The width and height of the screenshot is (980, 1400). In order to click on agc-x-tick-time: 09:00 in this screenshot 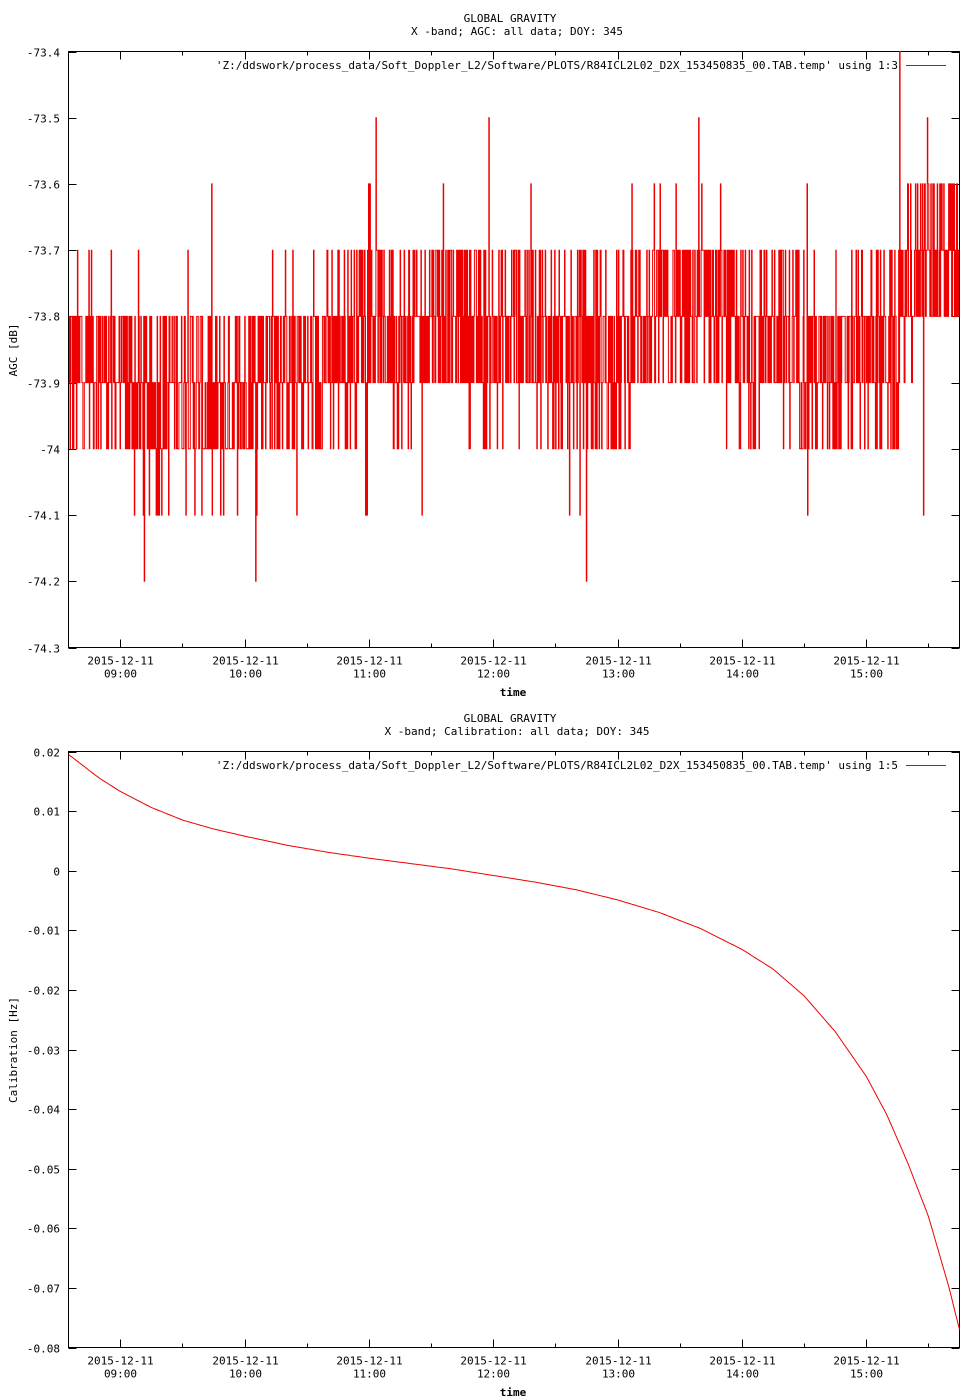, I will do `click(120, 674)`.